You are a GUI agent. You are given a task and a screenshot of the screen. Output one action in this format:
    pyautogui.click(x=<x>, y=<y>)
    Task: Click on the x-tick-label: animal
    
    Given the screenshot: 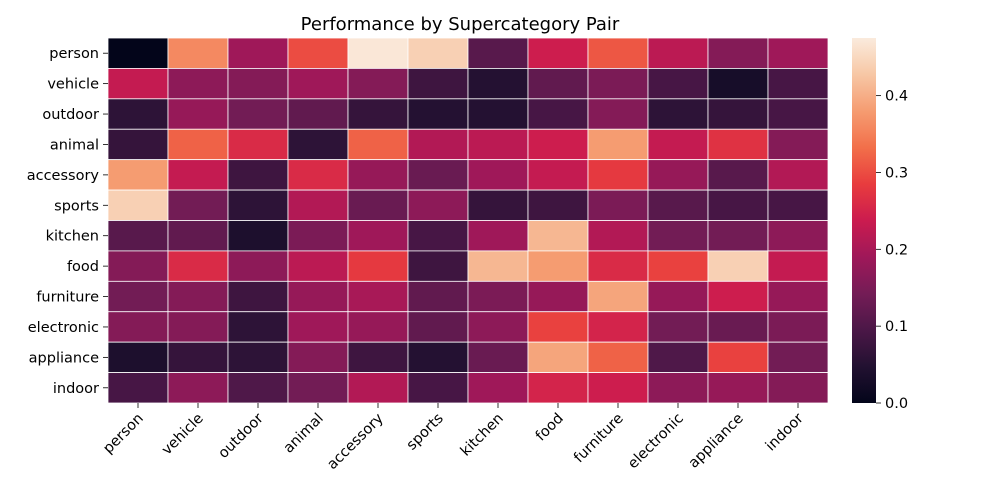 What is the action you would take?
    pyautogui.click(x=304, y=434)
    